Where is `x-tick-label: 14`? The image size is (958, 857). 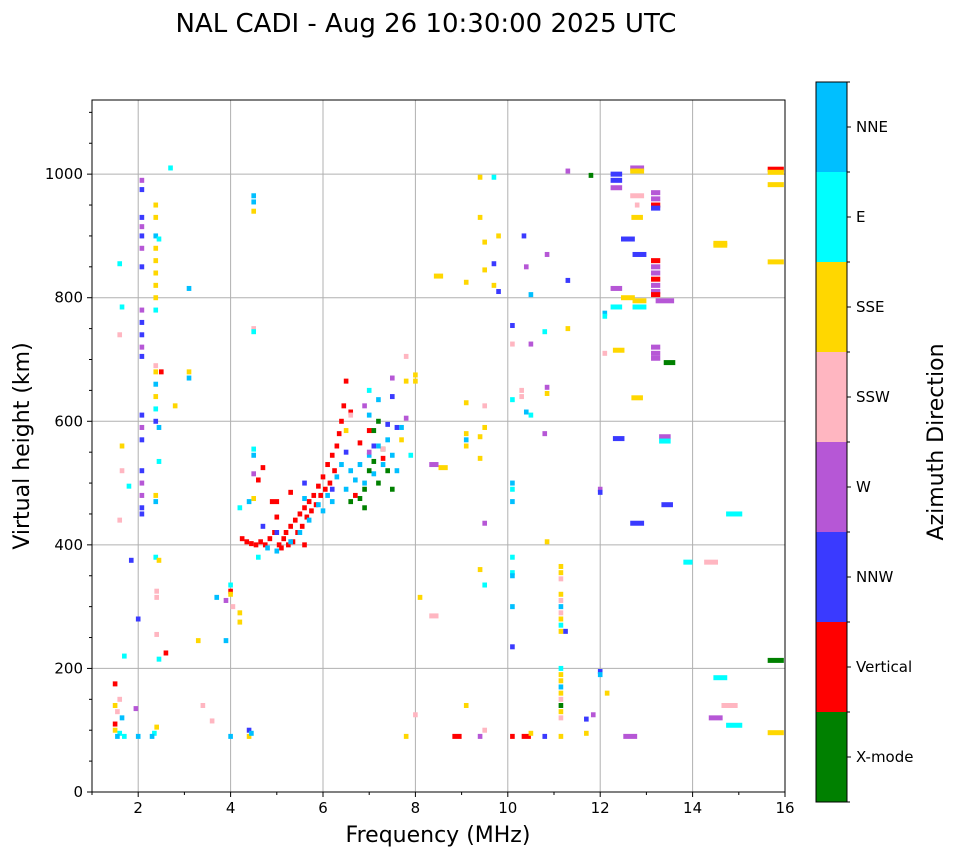
x-tick-label: 14 is located at coordinates (692, 808).